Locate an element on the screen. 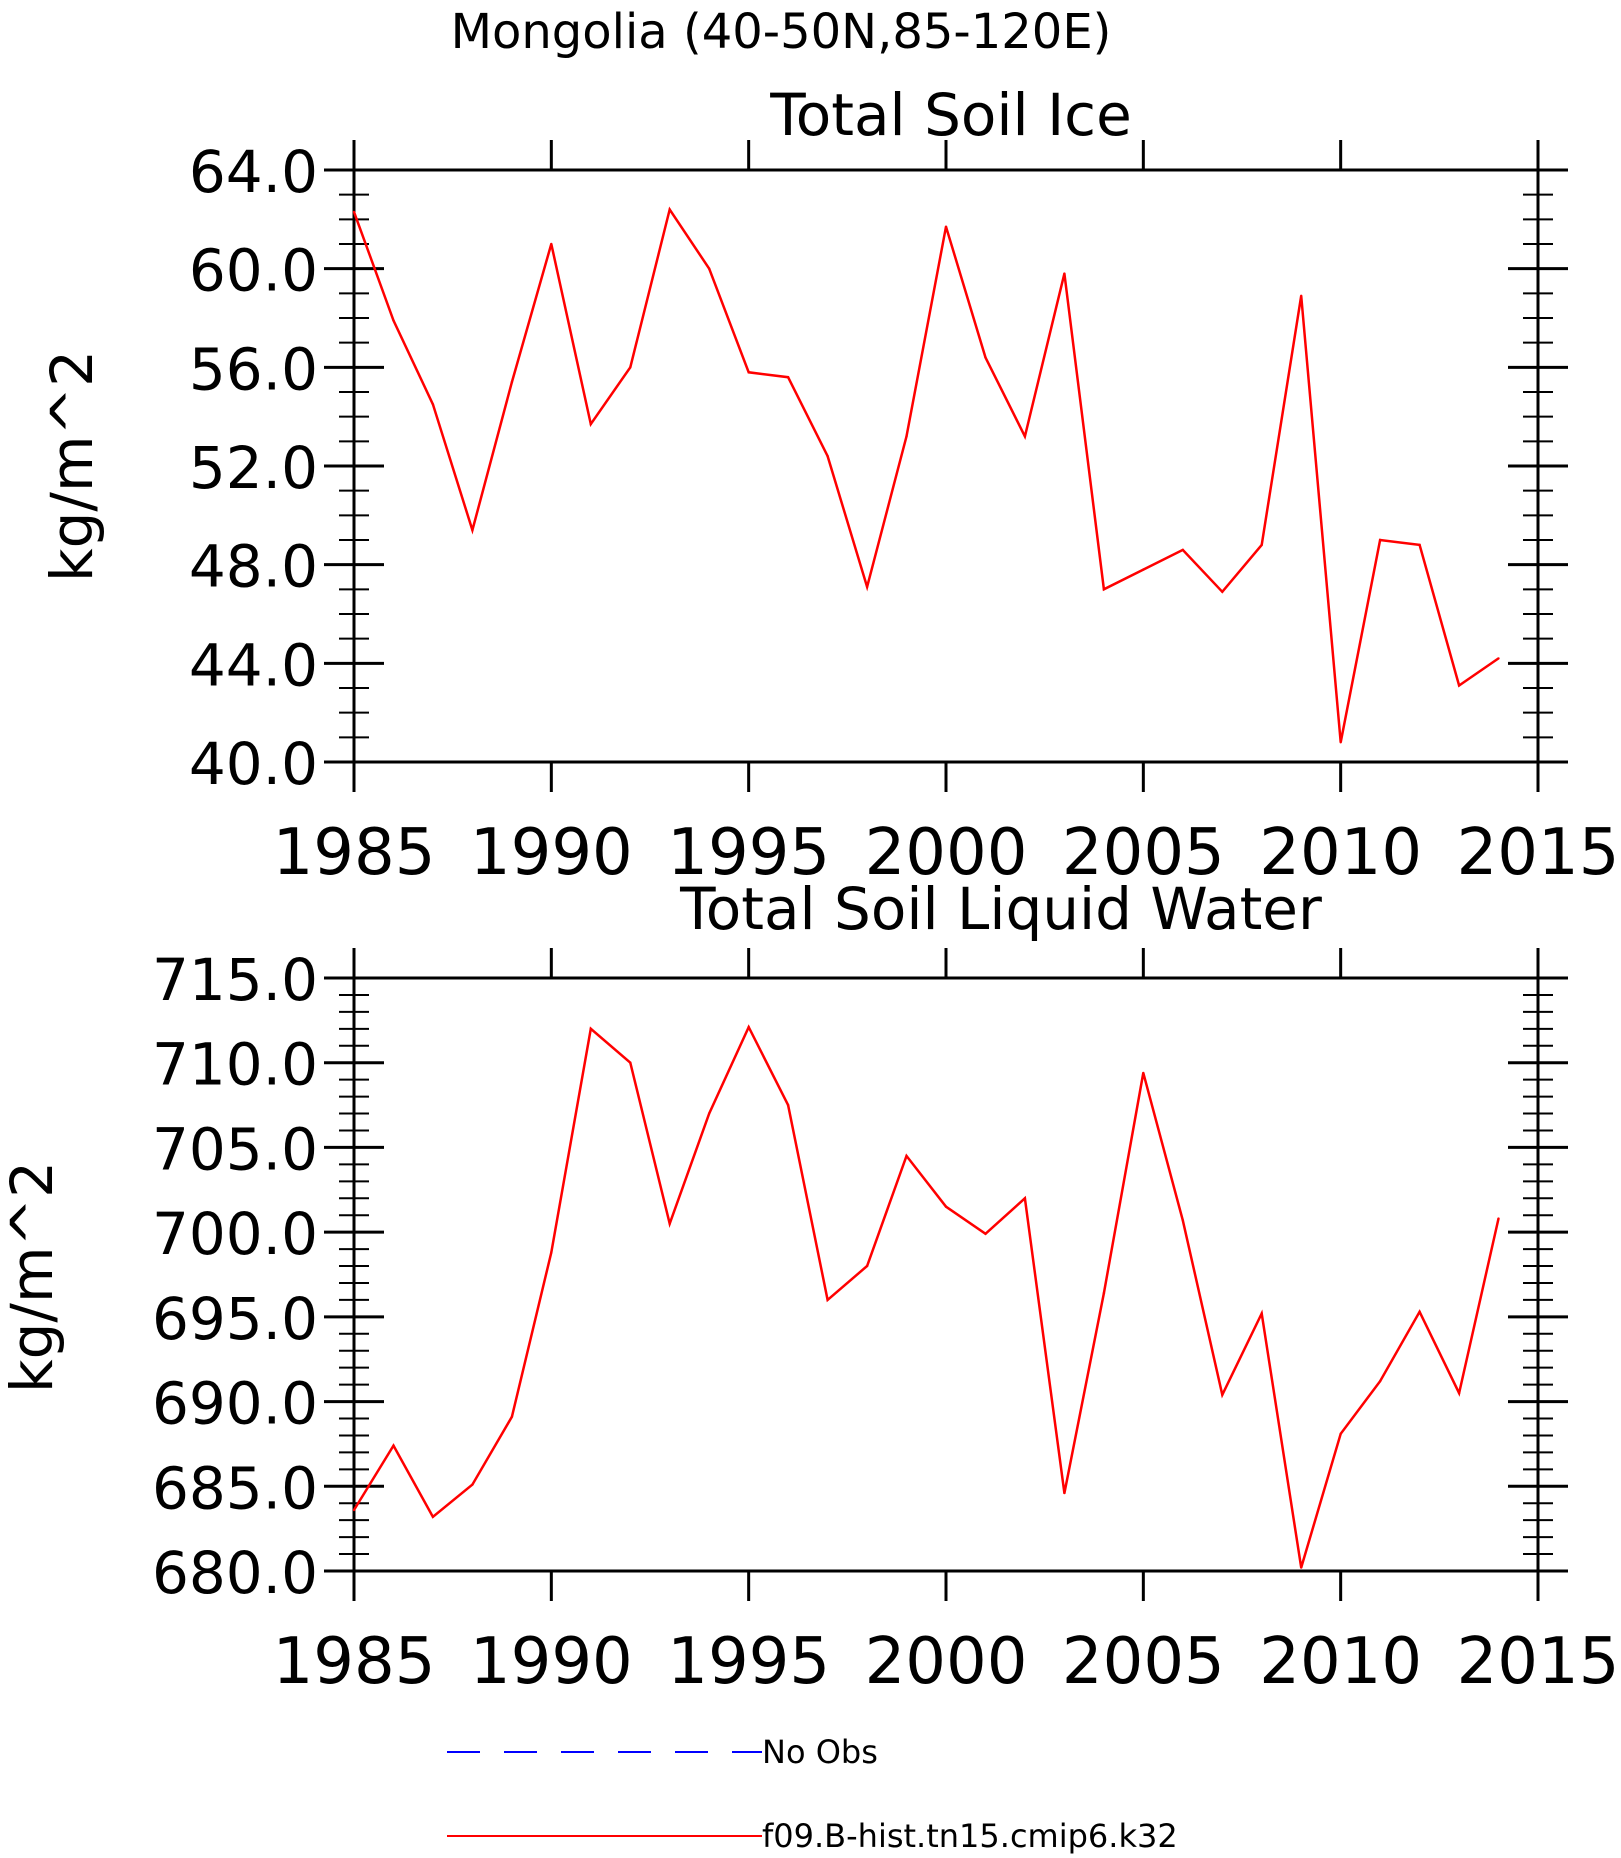 The height and width of the screenshot is (1858, 1621). x-tick-label: 2005 is located at coordinates (1143, 853).